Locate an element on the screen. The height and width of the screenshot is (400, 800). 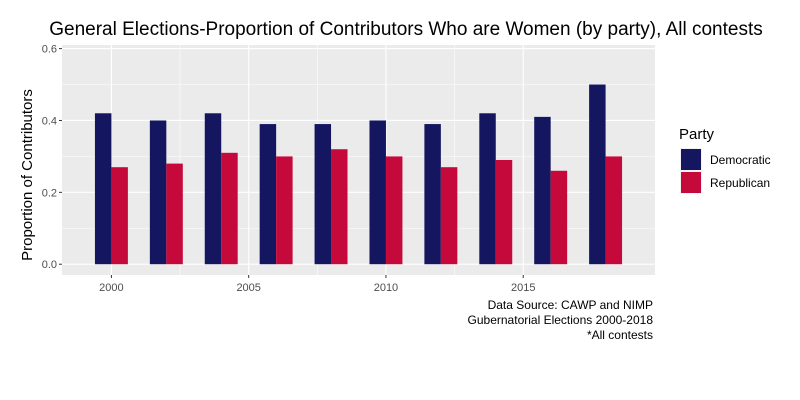
bar-democratic-2012 is located at coordinates (432, 194).